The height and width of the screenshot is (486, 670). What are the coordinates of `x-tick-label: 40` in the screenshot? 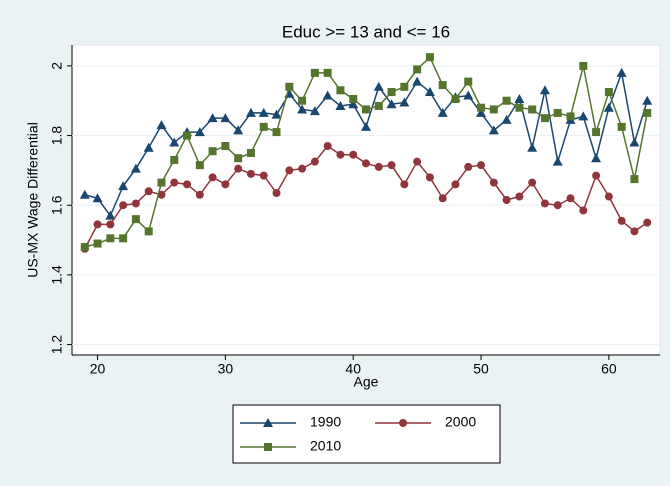 It's located at (353, 369).